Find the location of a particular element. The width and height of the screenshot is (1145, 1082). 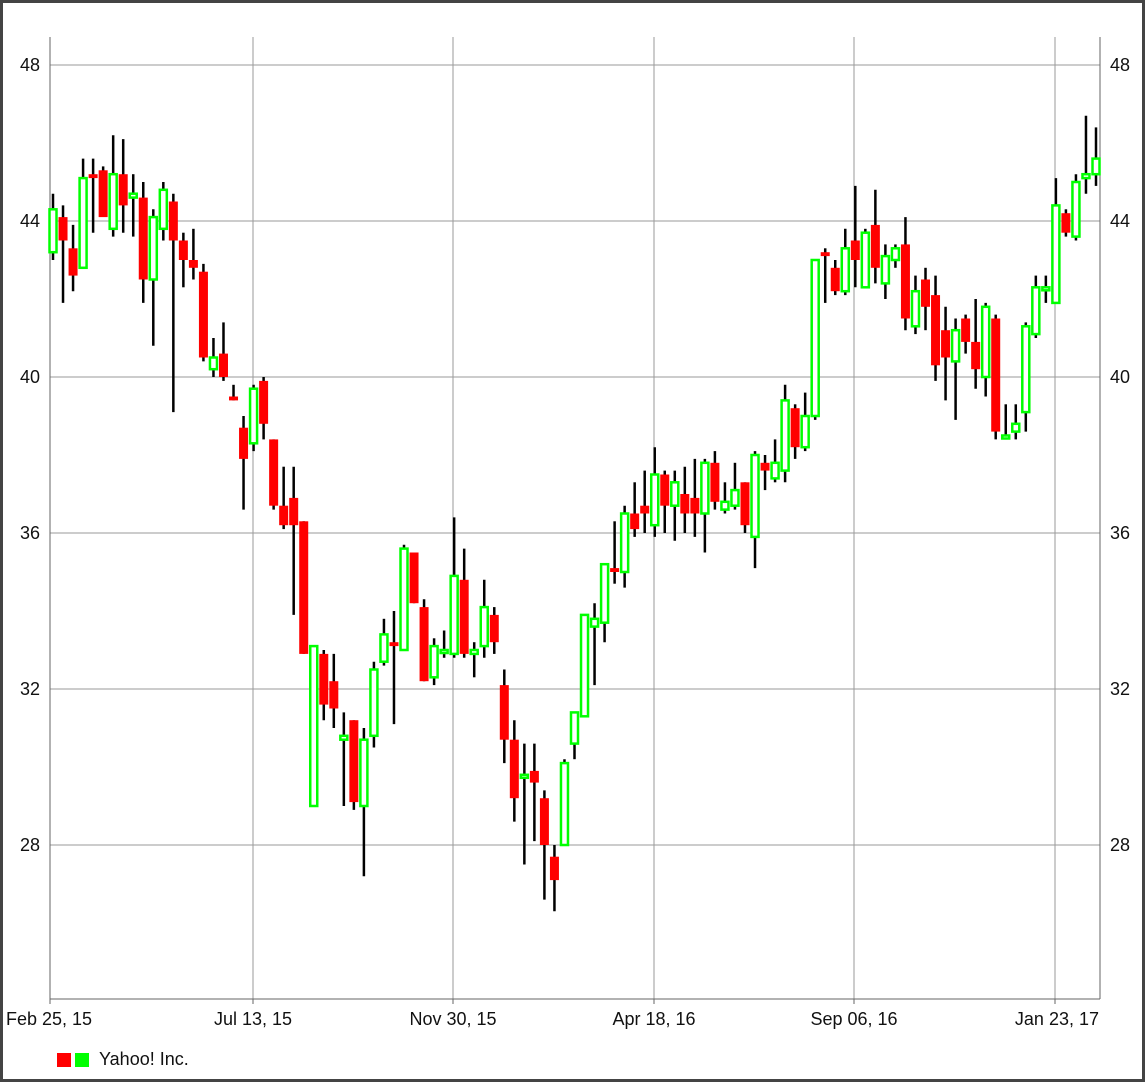

y-tick-left: 32 is located at coordinates (30, 689).